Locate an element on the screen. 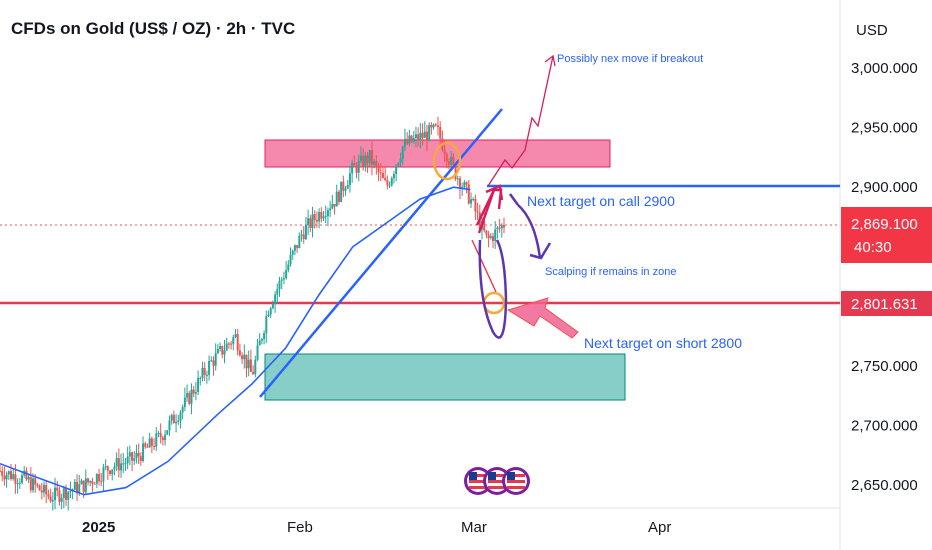  us-flag-icon is located at coordinates (516, 481).